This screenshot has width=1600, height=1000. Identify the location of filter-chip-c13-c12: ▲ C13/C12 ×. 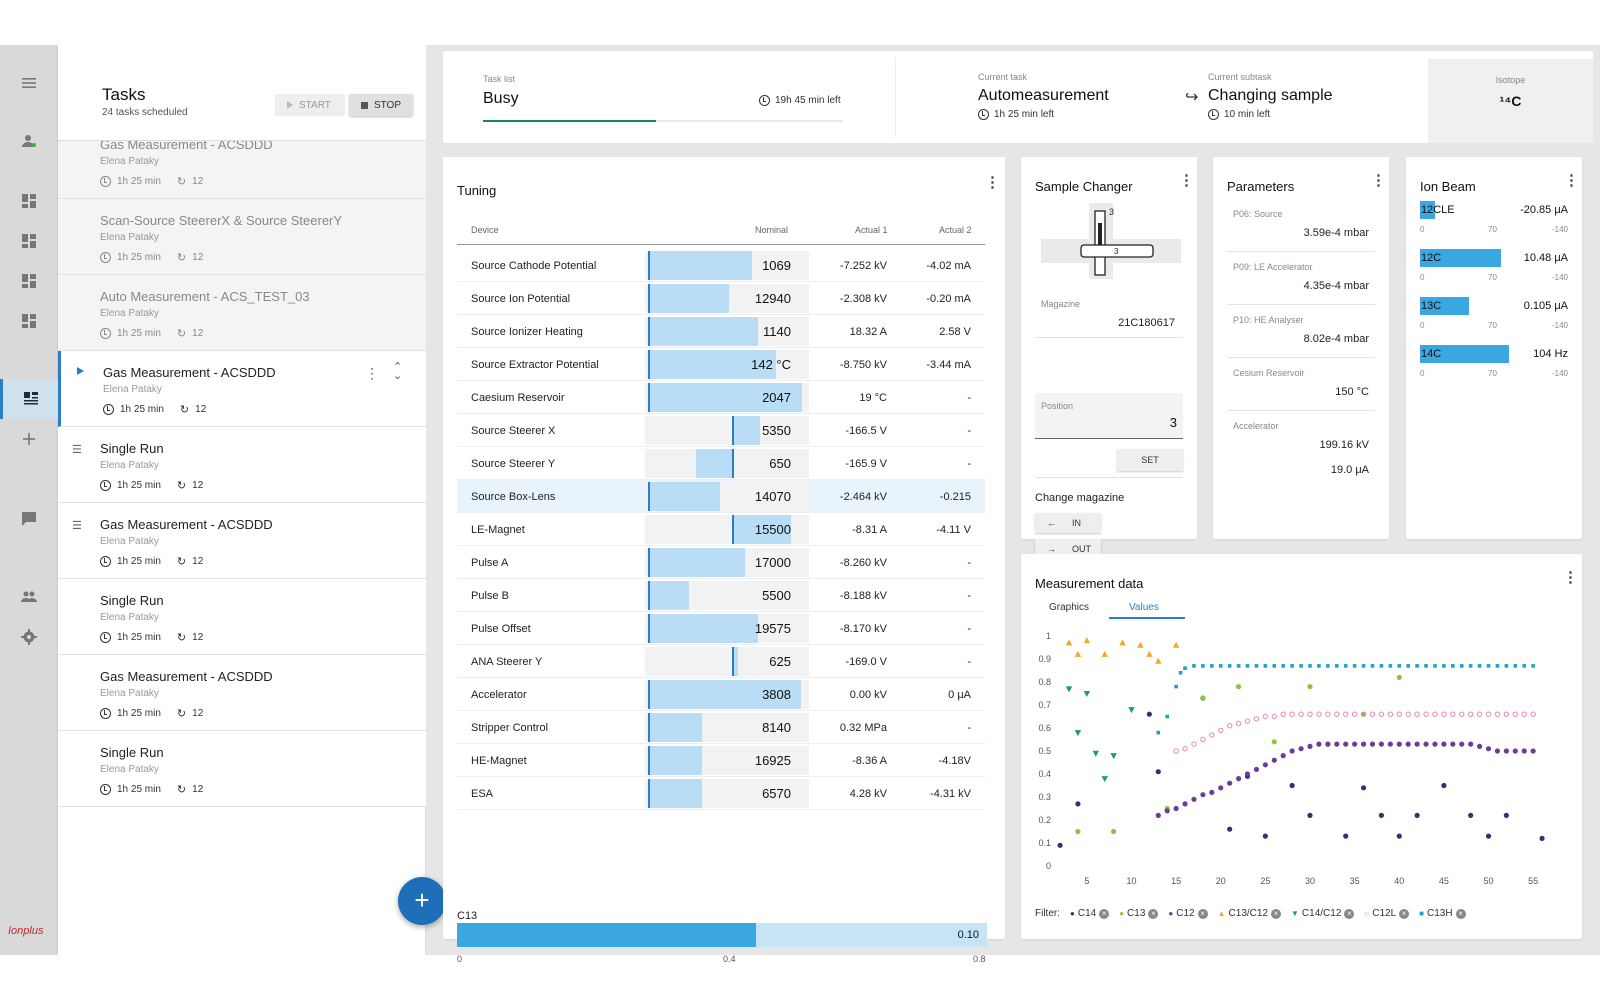
(1249, 913).